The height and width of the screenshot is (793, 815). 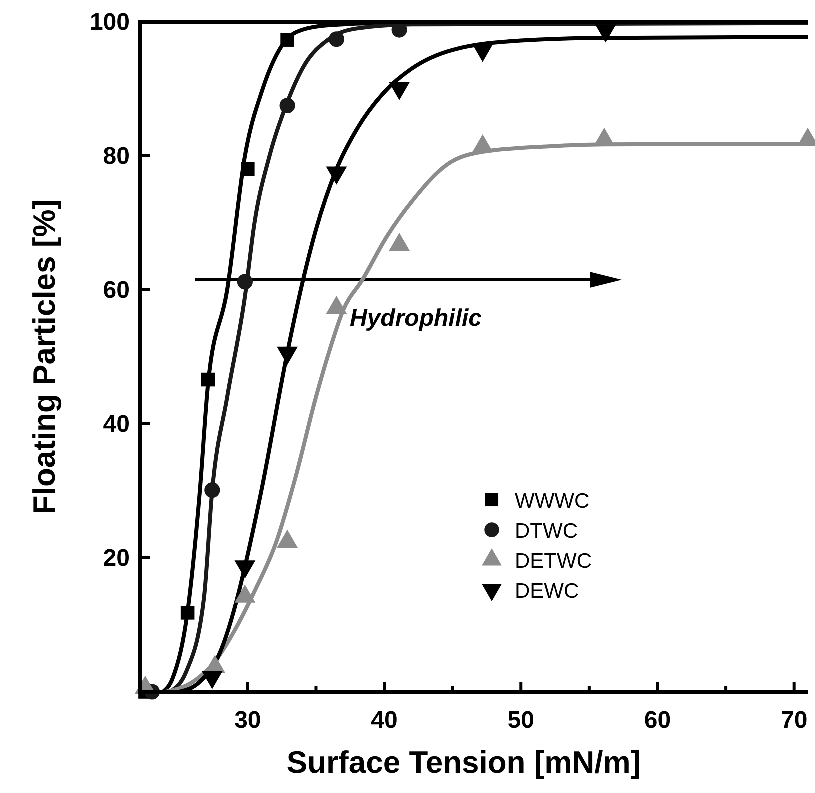 I want to click on y-axis-title: Floating Particles [%], so click(x=44, y=357).